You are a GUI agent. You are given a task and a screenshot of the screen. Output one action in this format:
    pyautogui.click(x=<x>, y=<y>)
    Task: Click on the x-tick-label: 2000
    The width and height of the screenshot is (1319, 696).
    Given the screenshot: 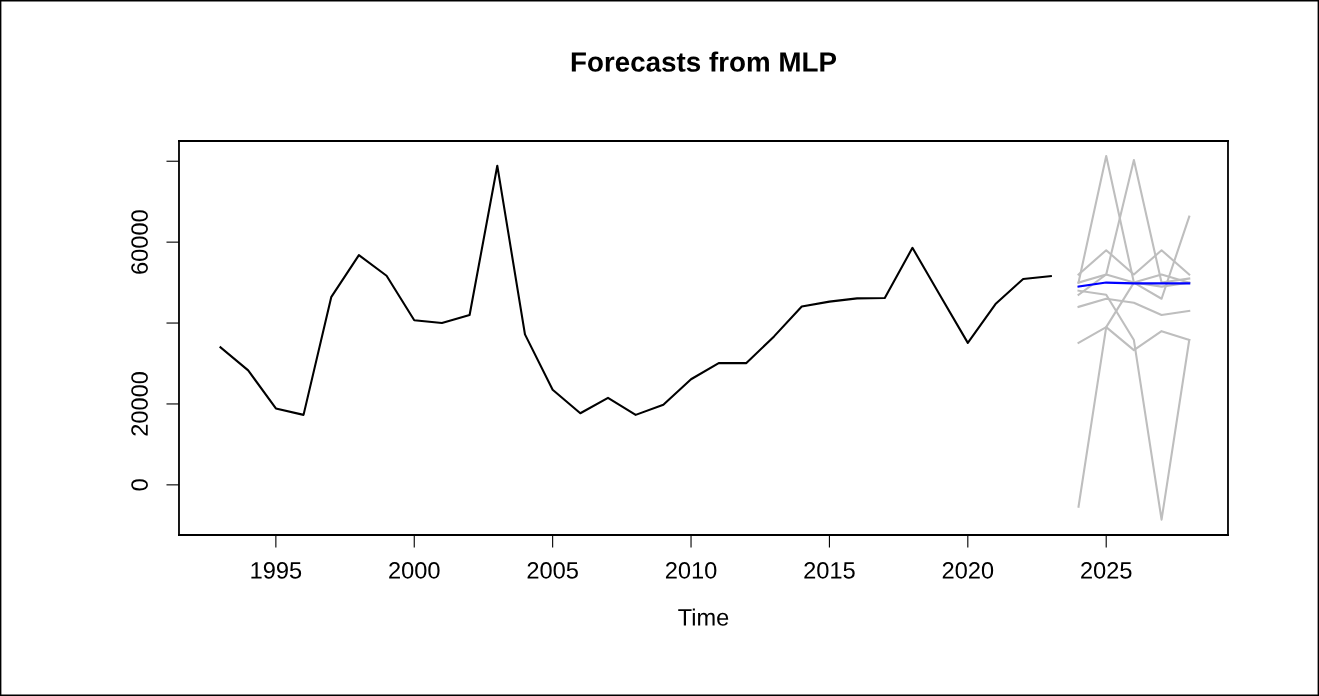 What is the action you would take?
    pyautogui.click(x=414, y=570)
    